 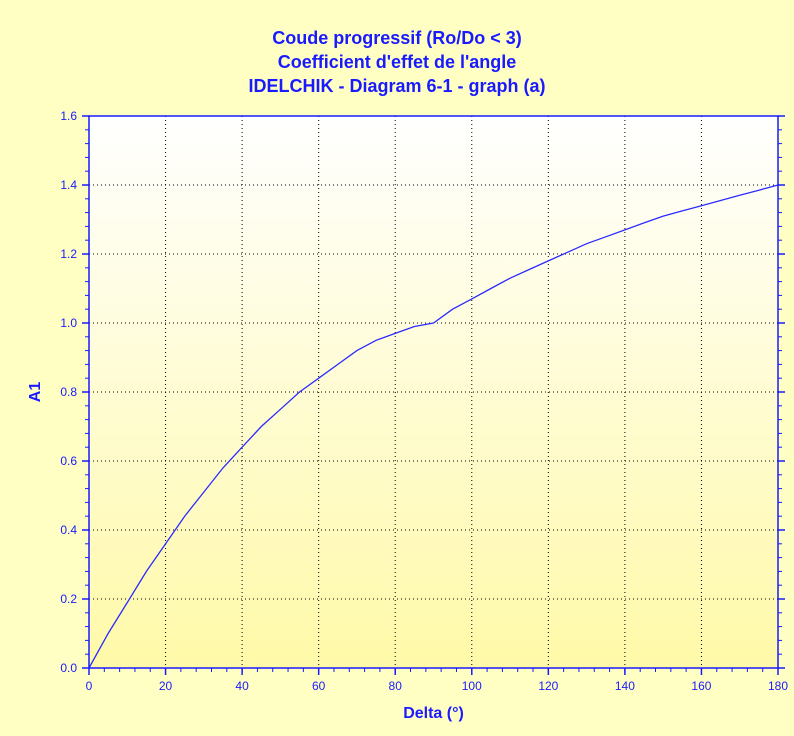 What do you see at coordinates (68, 392) in the screenshot?
I see `y-tick-label: 0.8` at bounding box center [68, 392].